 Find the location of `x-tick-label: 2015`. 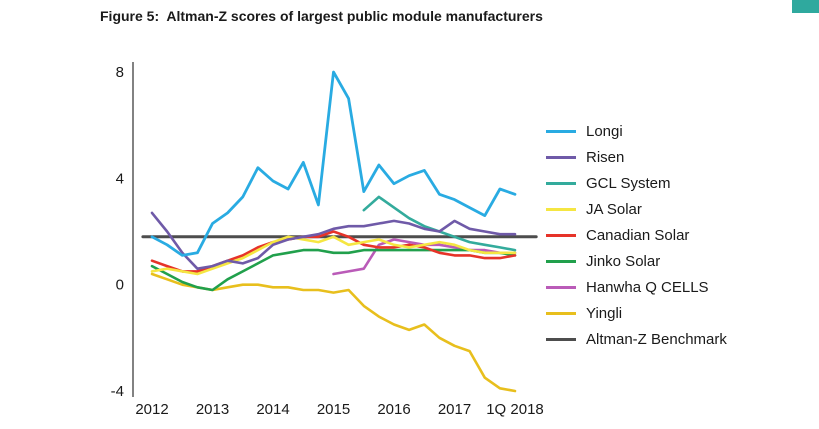

x-tick-label: 2015 is located at coordinates (333, 409).